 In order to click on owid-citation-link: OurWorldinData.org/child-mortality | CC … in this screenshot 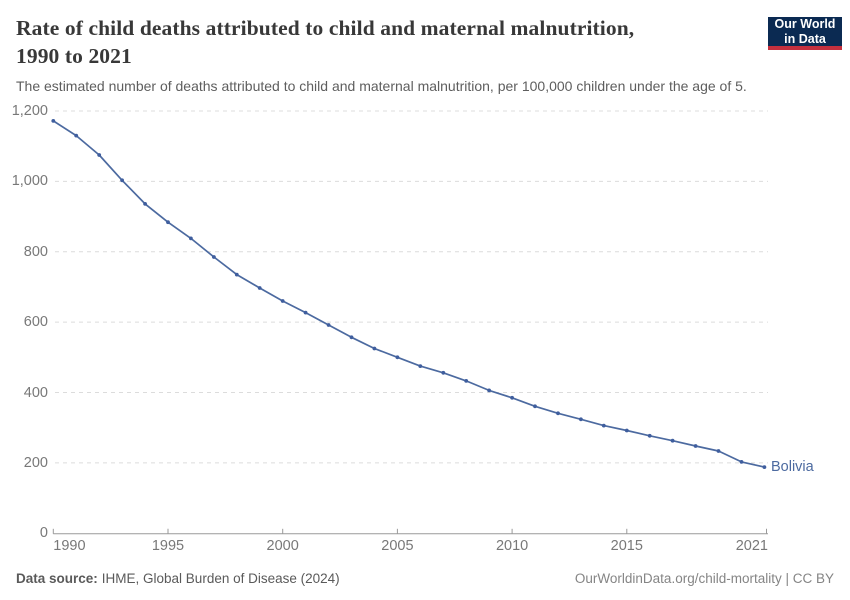, I will do `click(704, 578)`.